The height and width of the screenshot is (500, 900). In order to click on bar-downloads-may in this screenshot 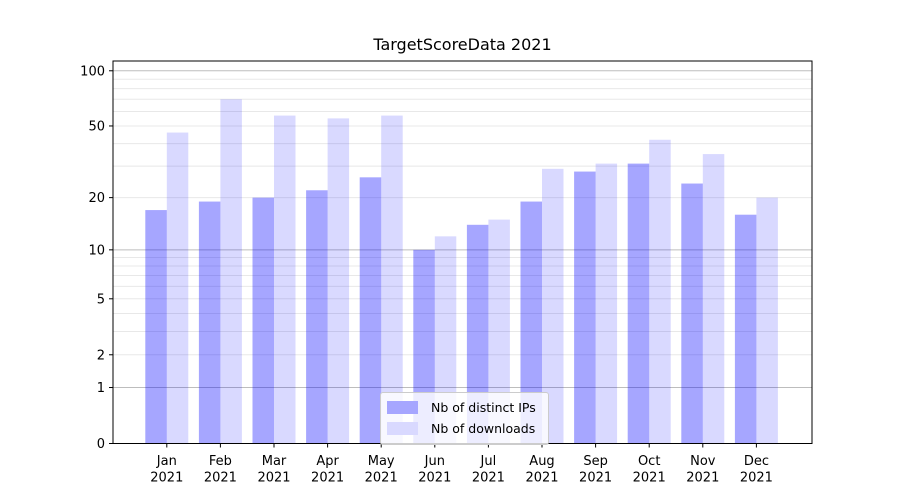, I will do `click(392, 279)`.